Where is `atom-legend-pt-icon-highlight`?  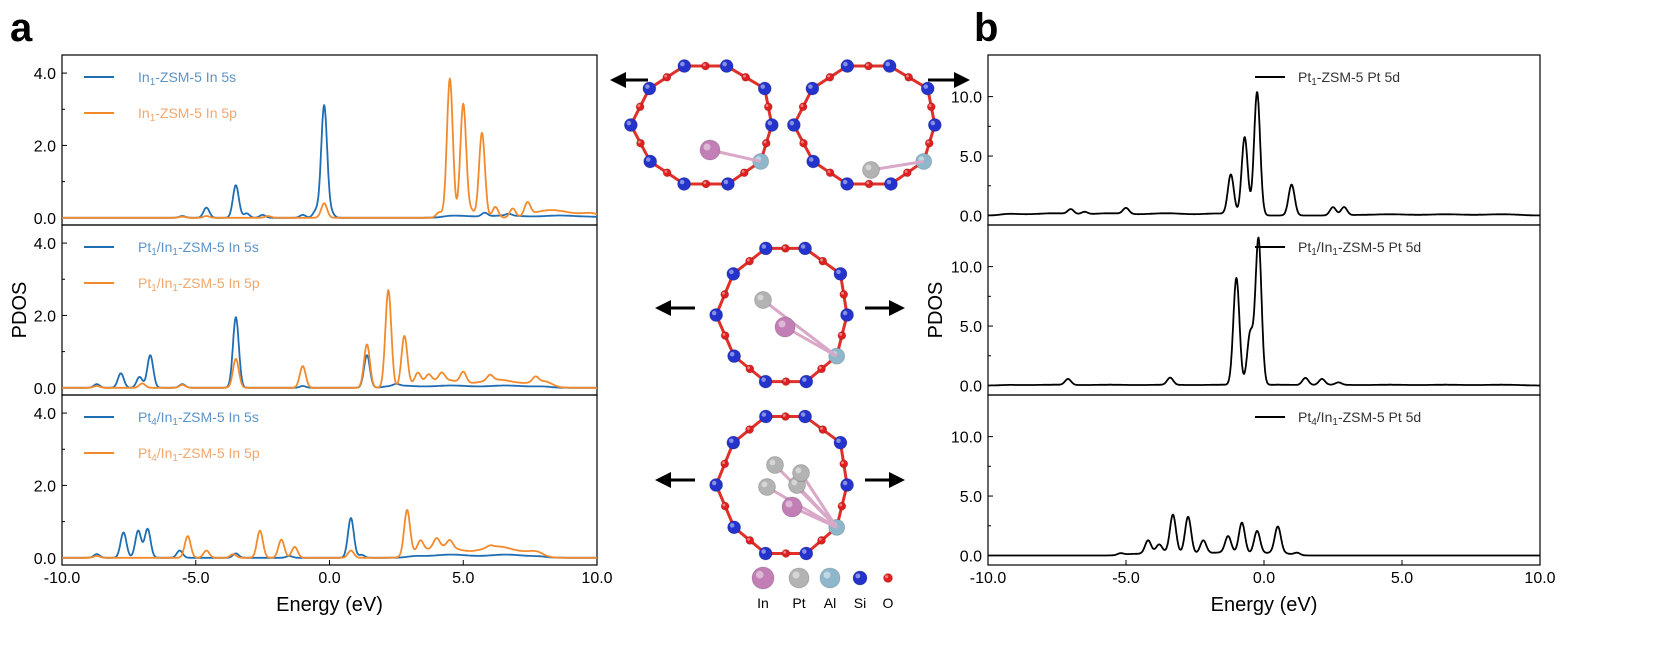
atom-legend-pt-icon-highlight is located at coordinates (796, 575).